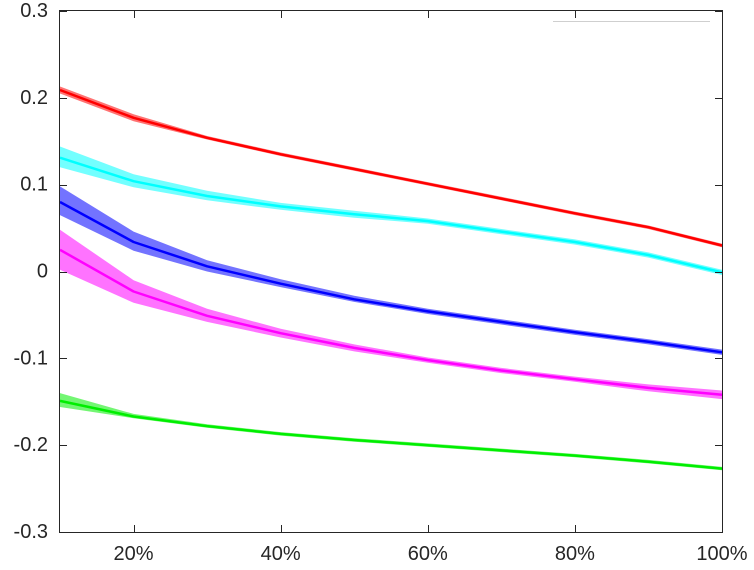 The width and height of the screenshot is (754, 570). What do you see at coordinates (428, 554) in the screenshot?
I see `x-tick-label: 60%` at bounding box center [428, 554].